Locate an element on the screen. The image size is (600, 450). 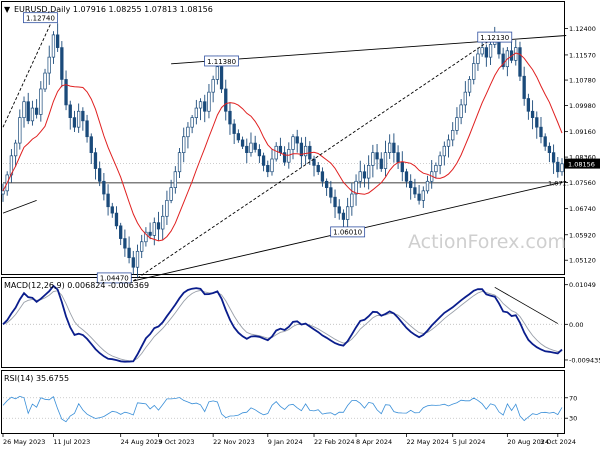
annotation-label: 1.11380 is located at coordinates (221, 62).